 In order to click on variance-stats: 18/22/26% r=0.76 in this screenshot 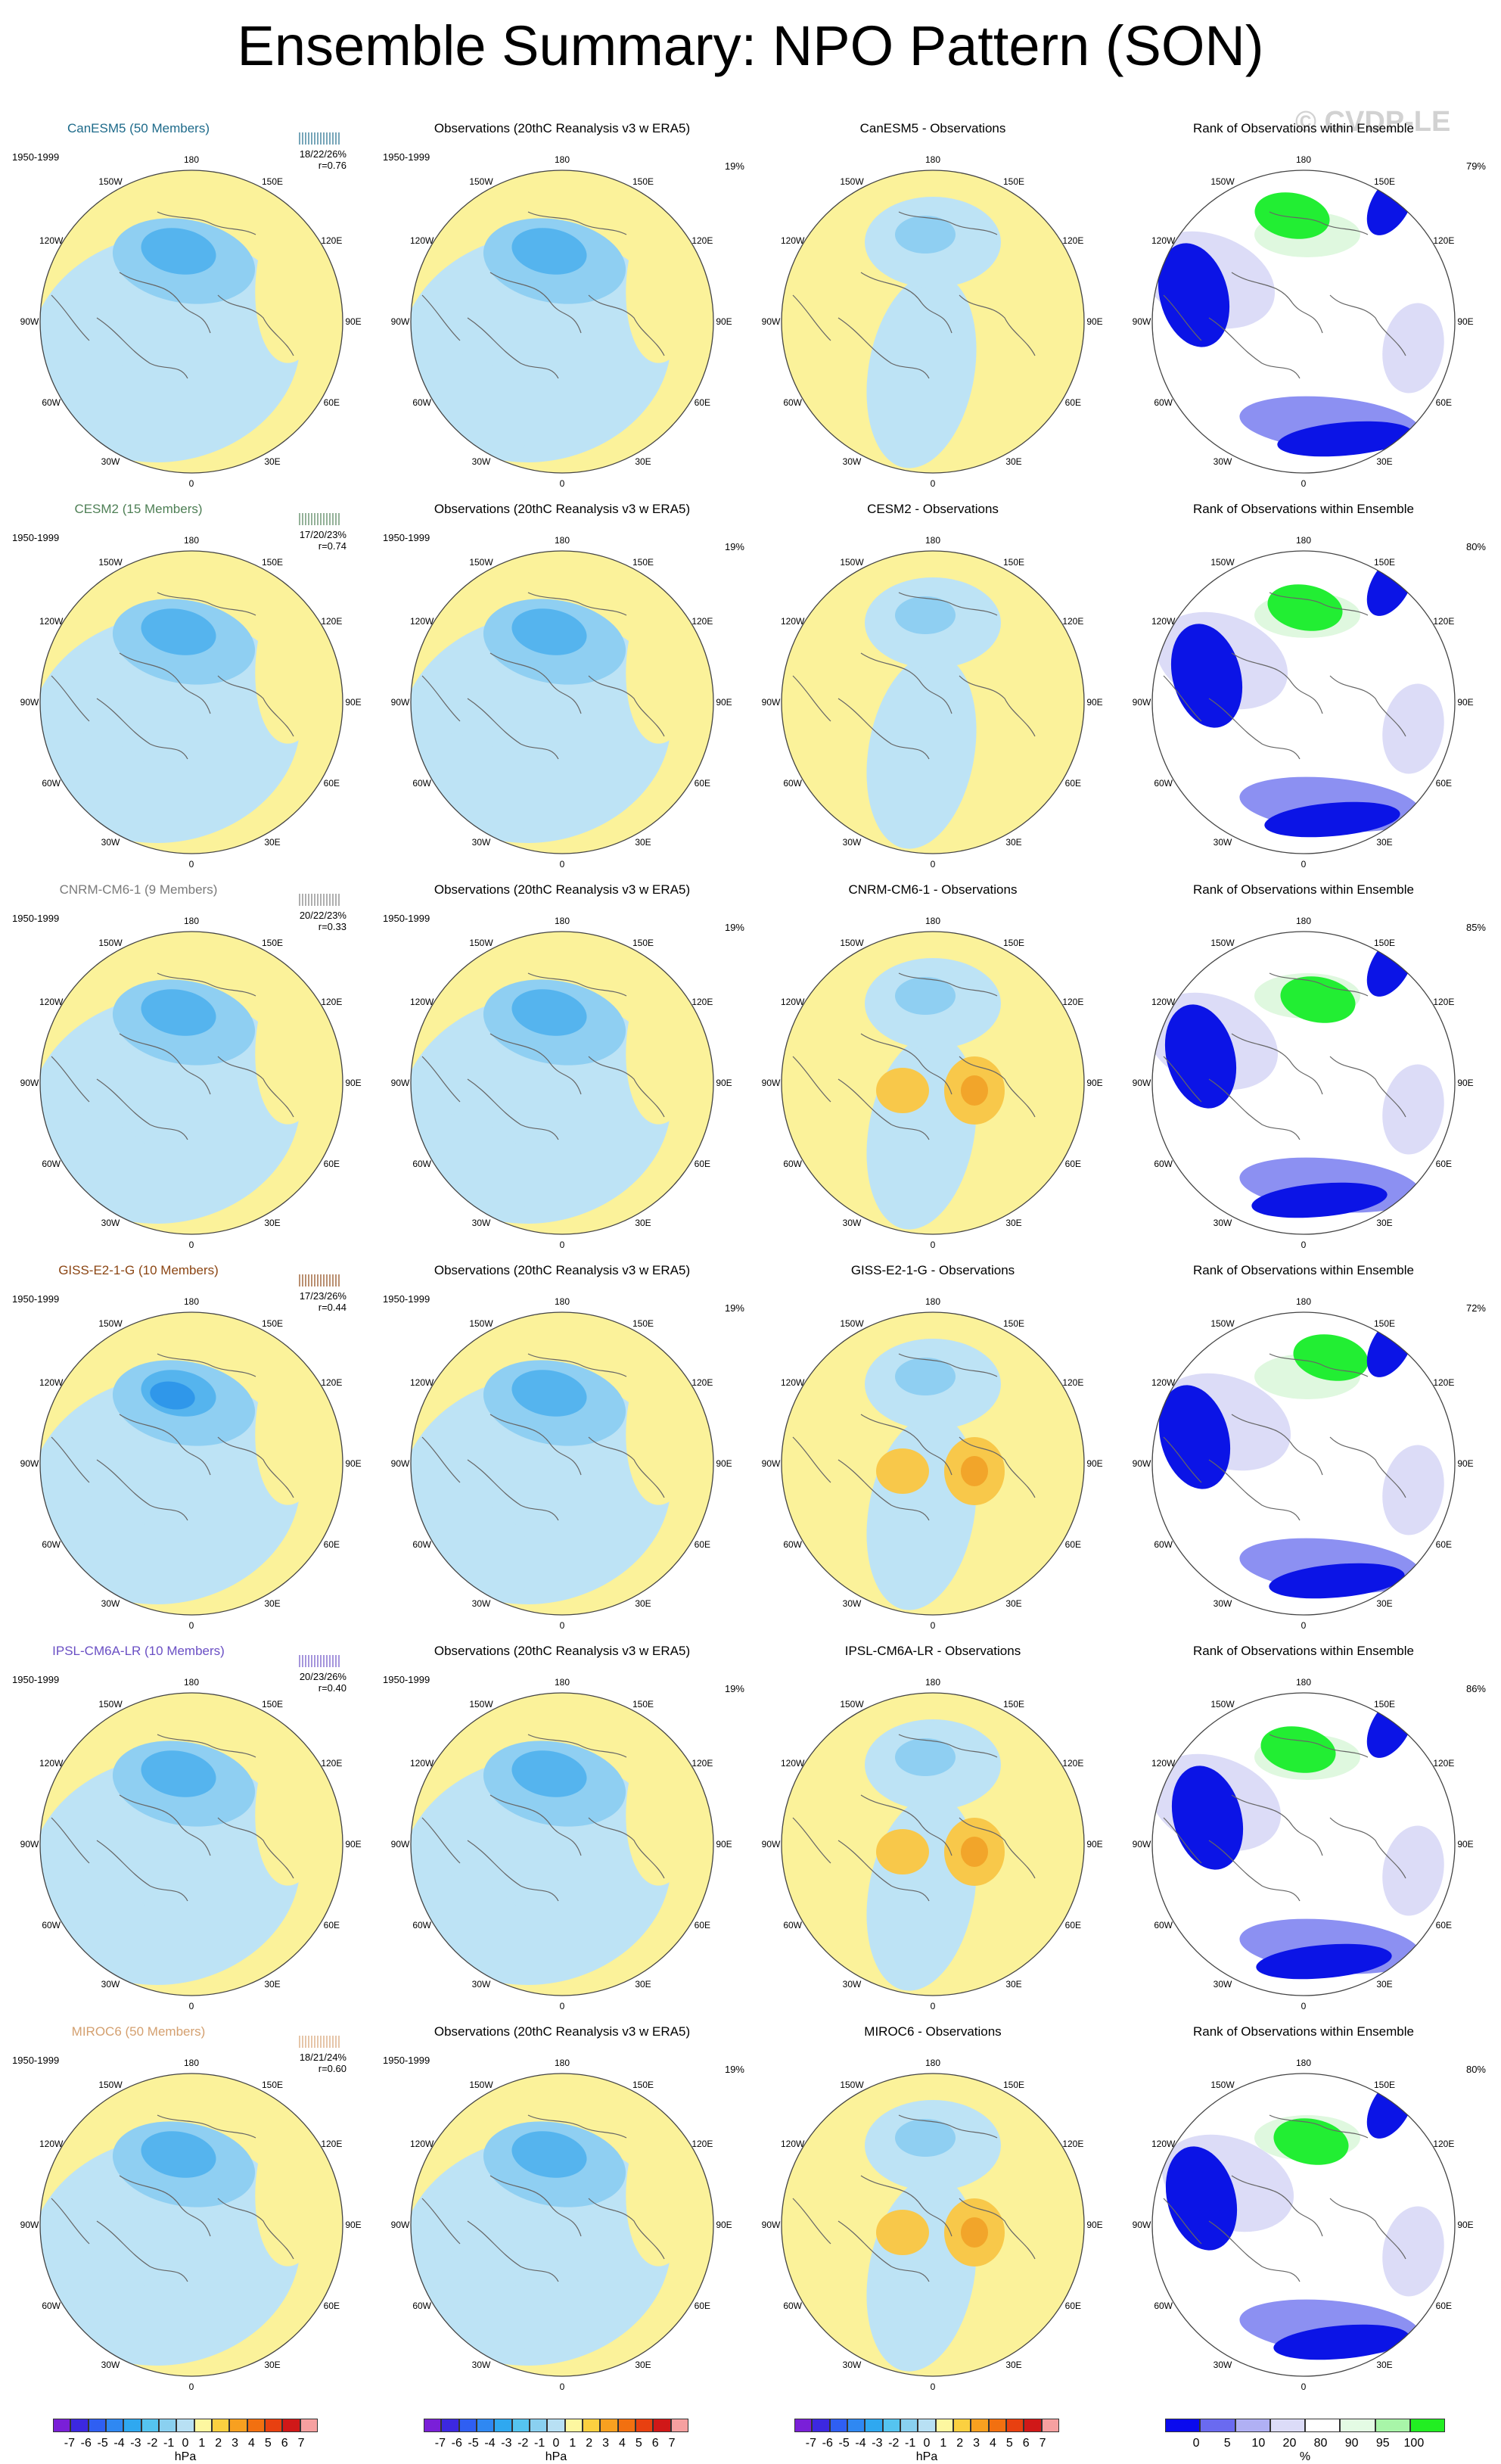, I will do `click(323, 159)`.